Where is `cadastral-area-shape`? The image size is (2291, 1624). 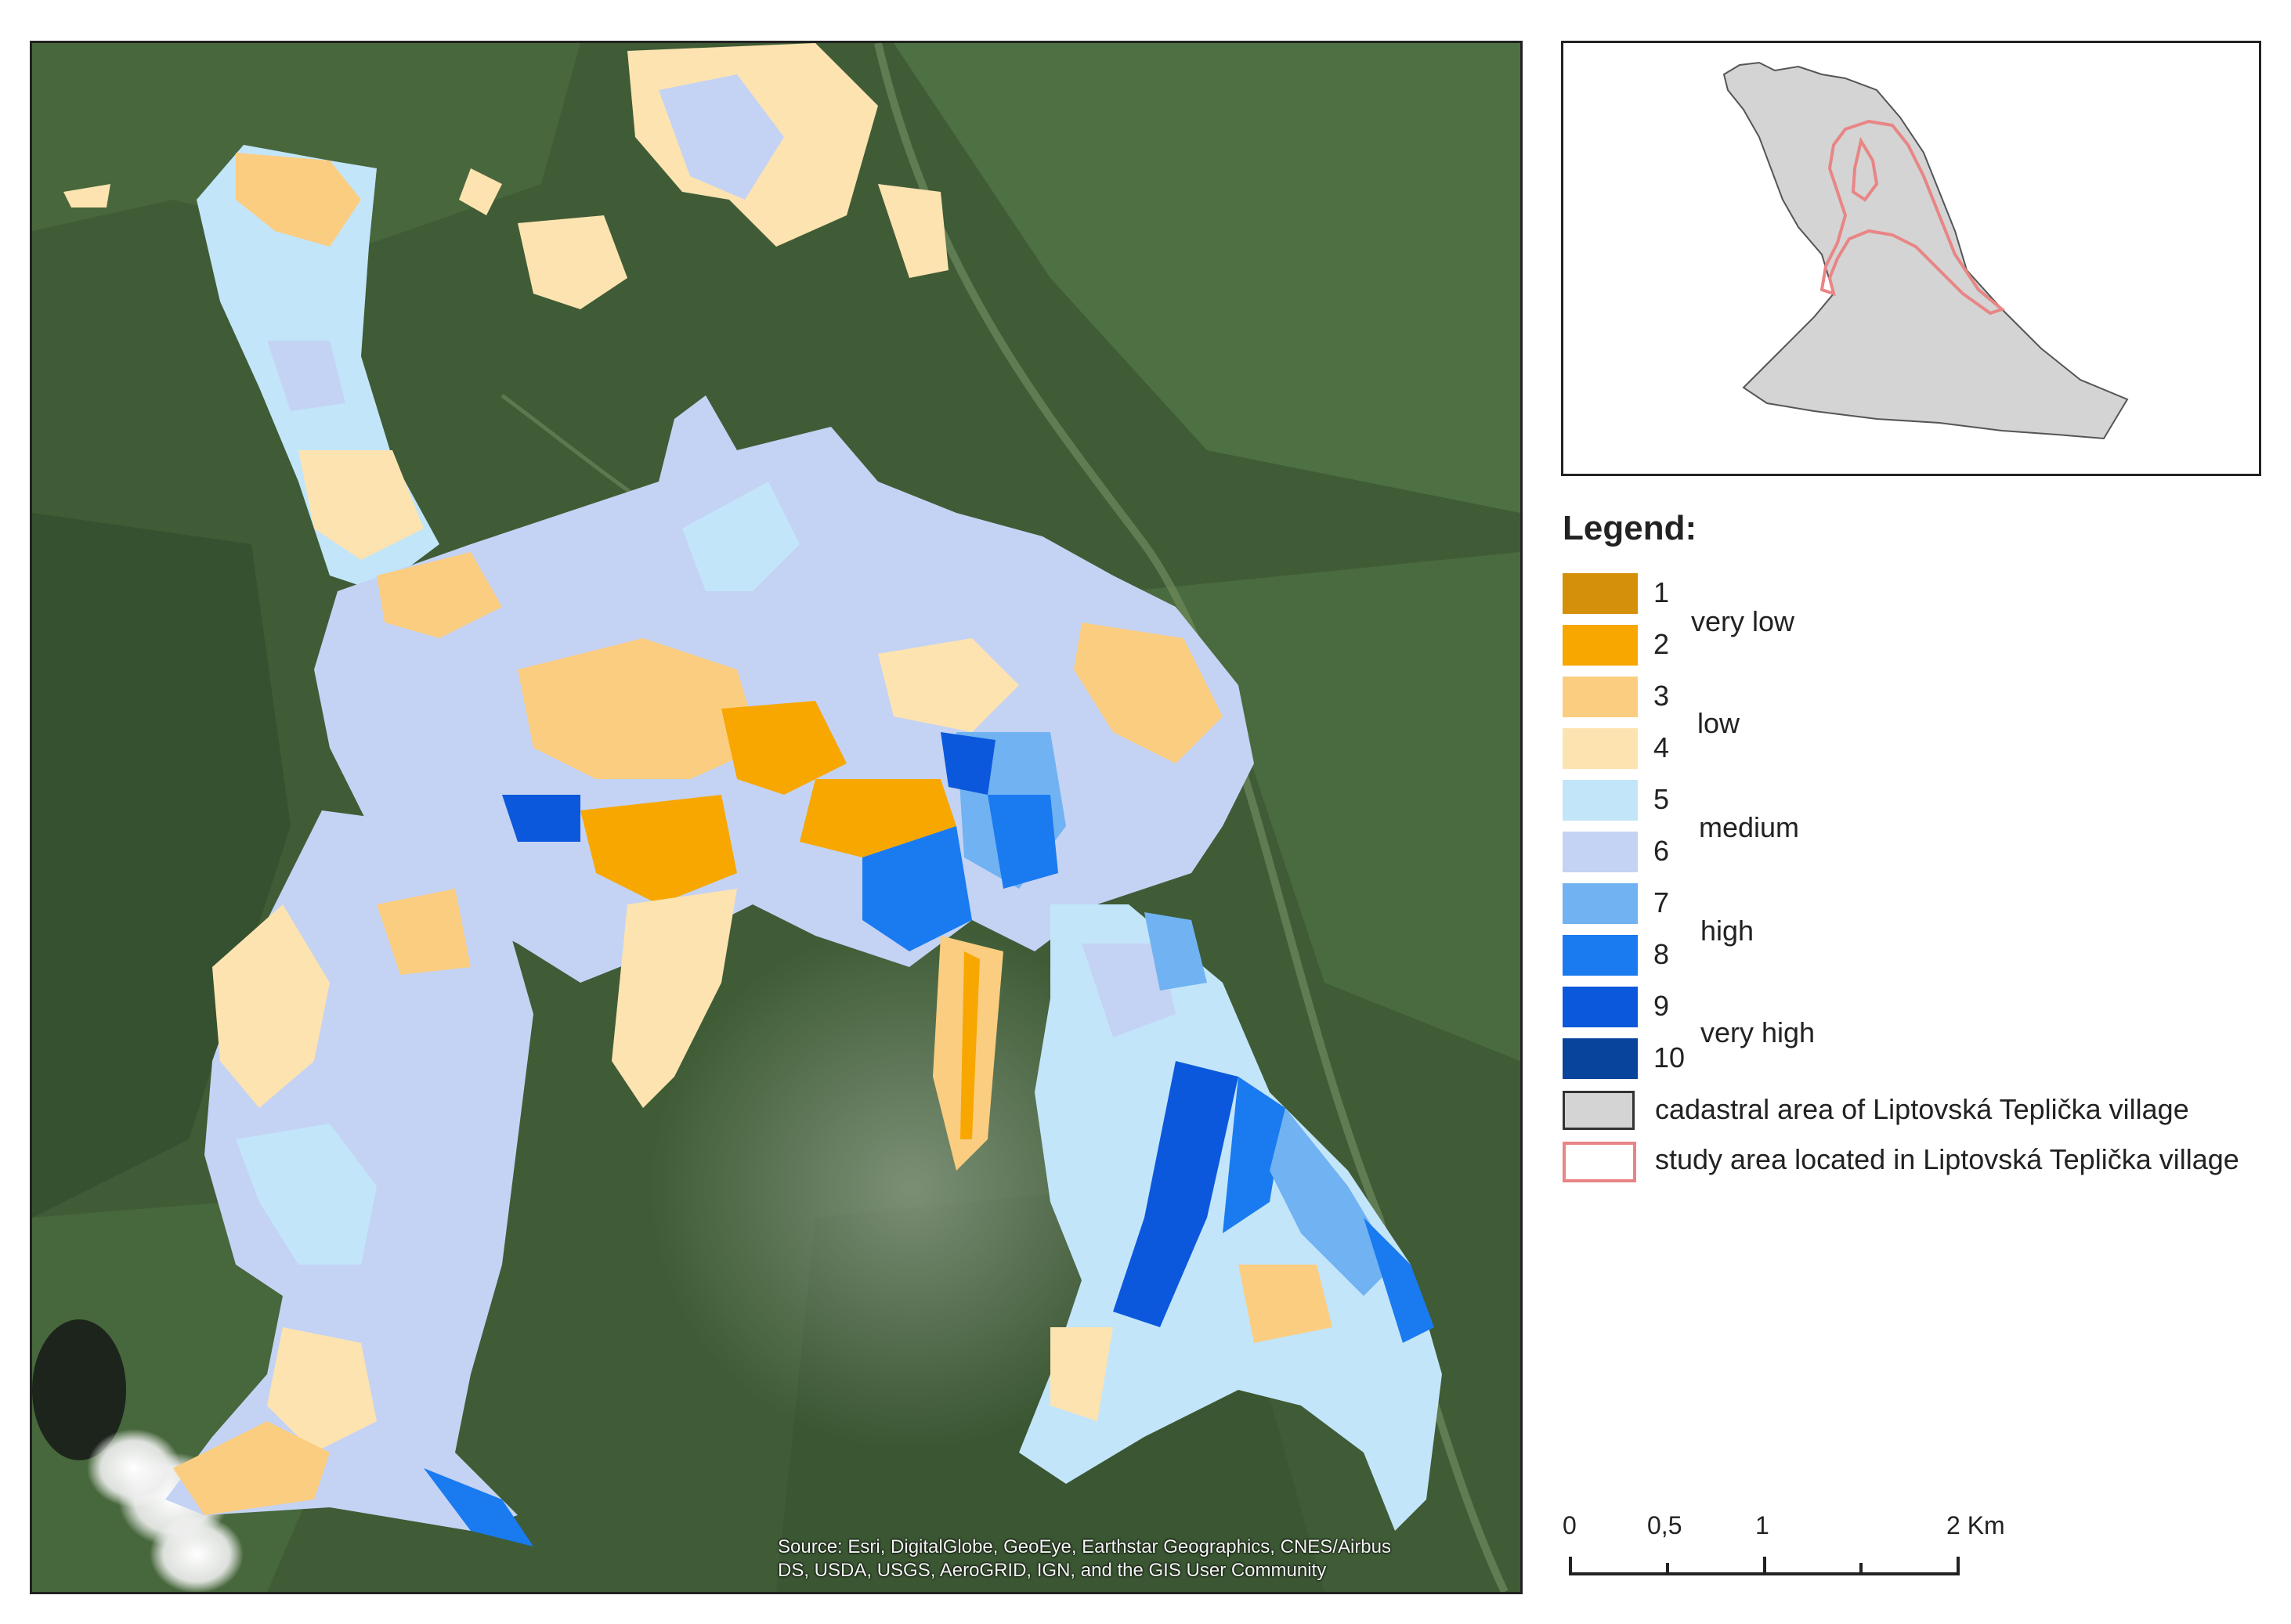
cadastral-area-shape is located at coordinates (1925, 250).